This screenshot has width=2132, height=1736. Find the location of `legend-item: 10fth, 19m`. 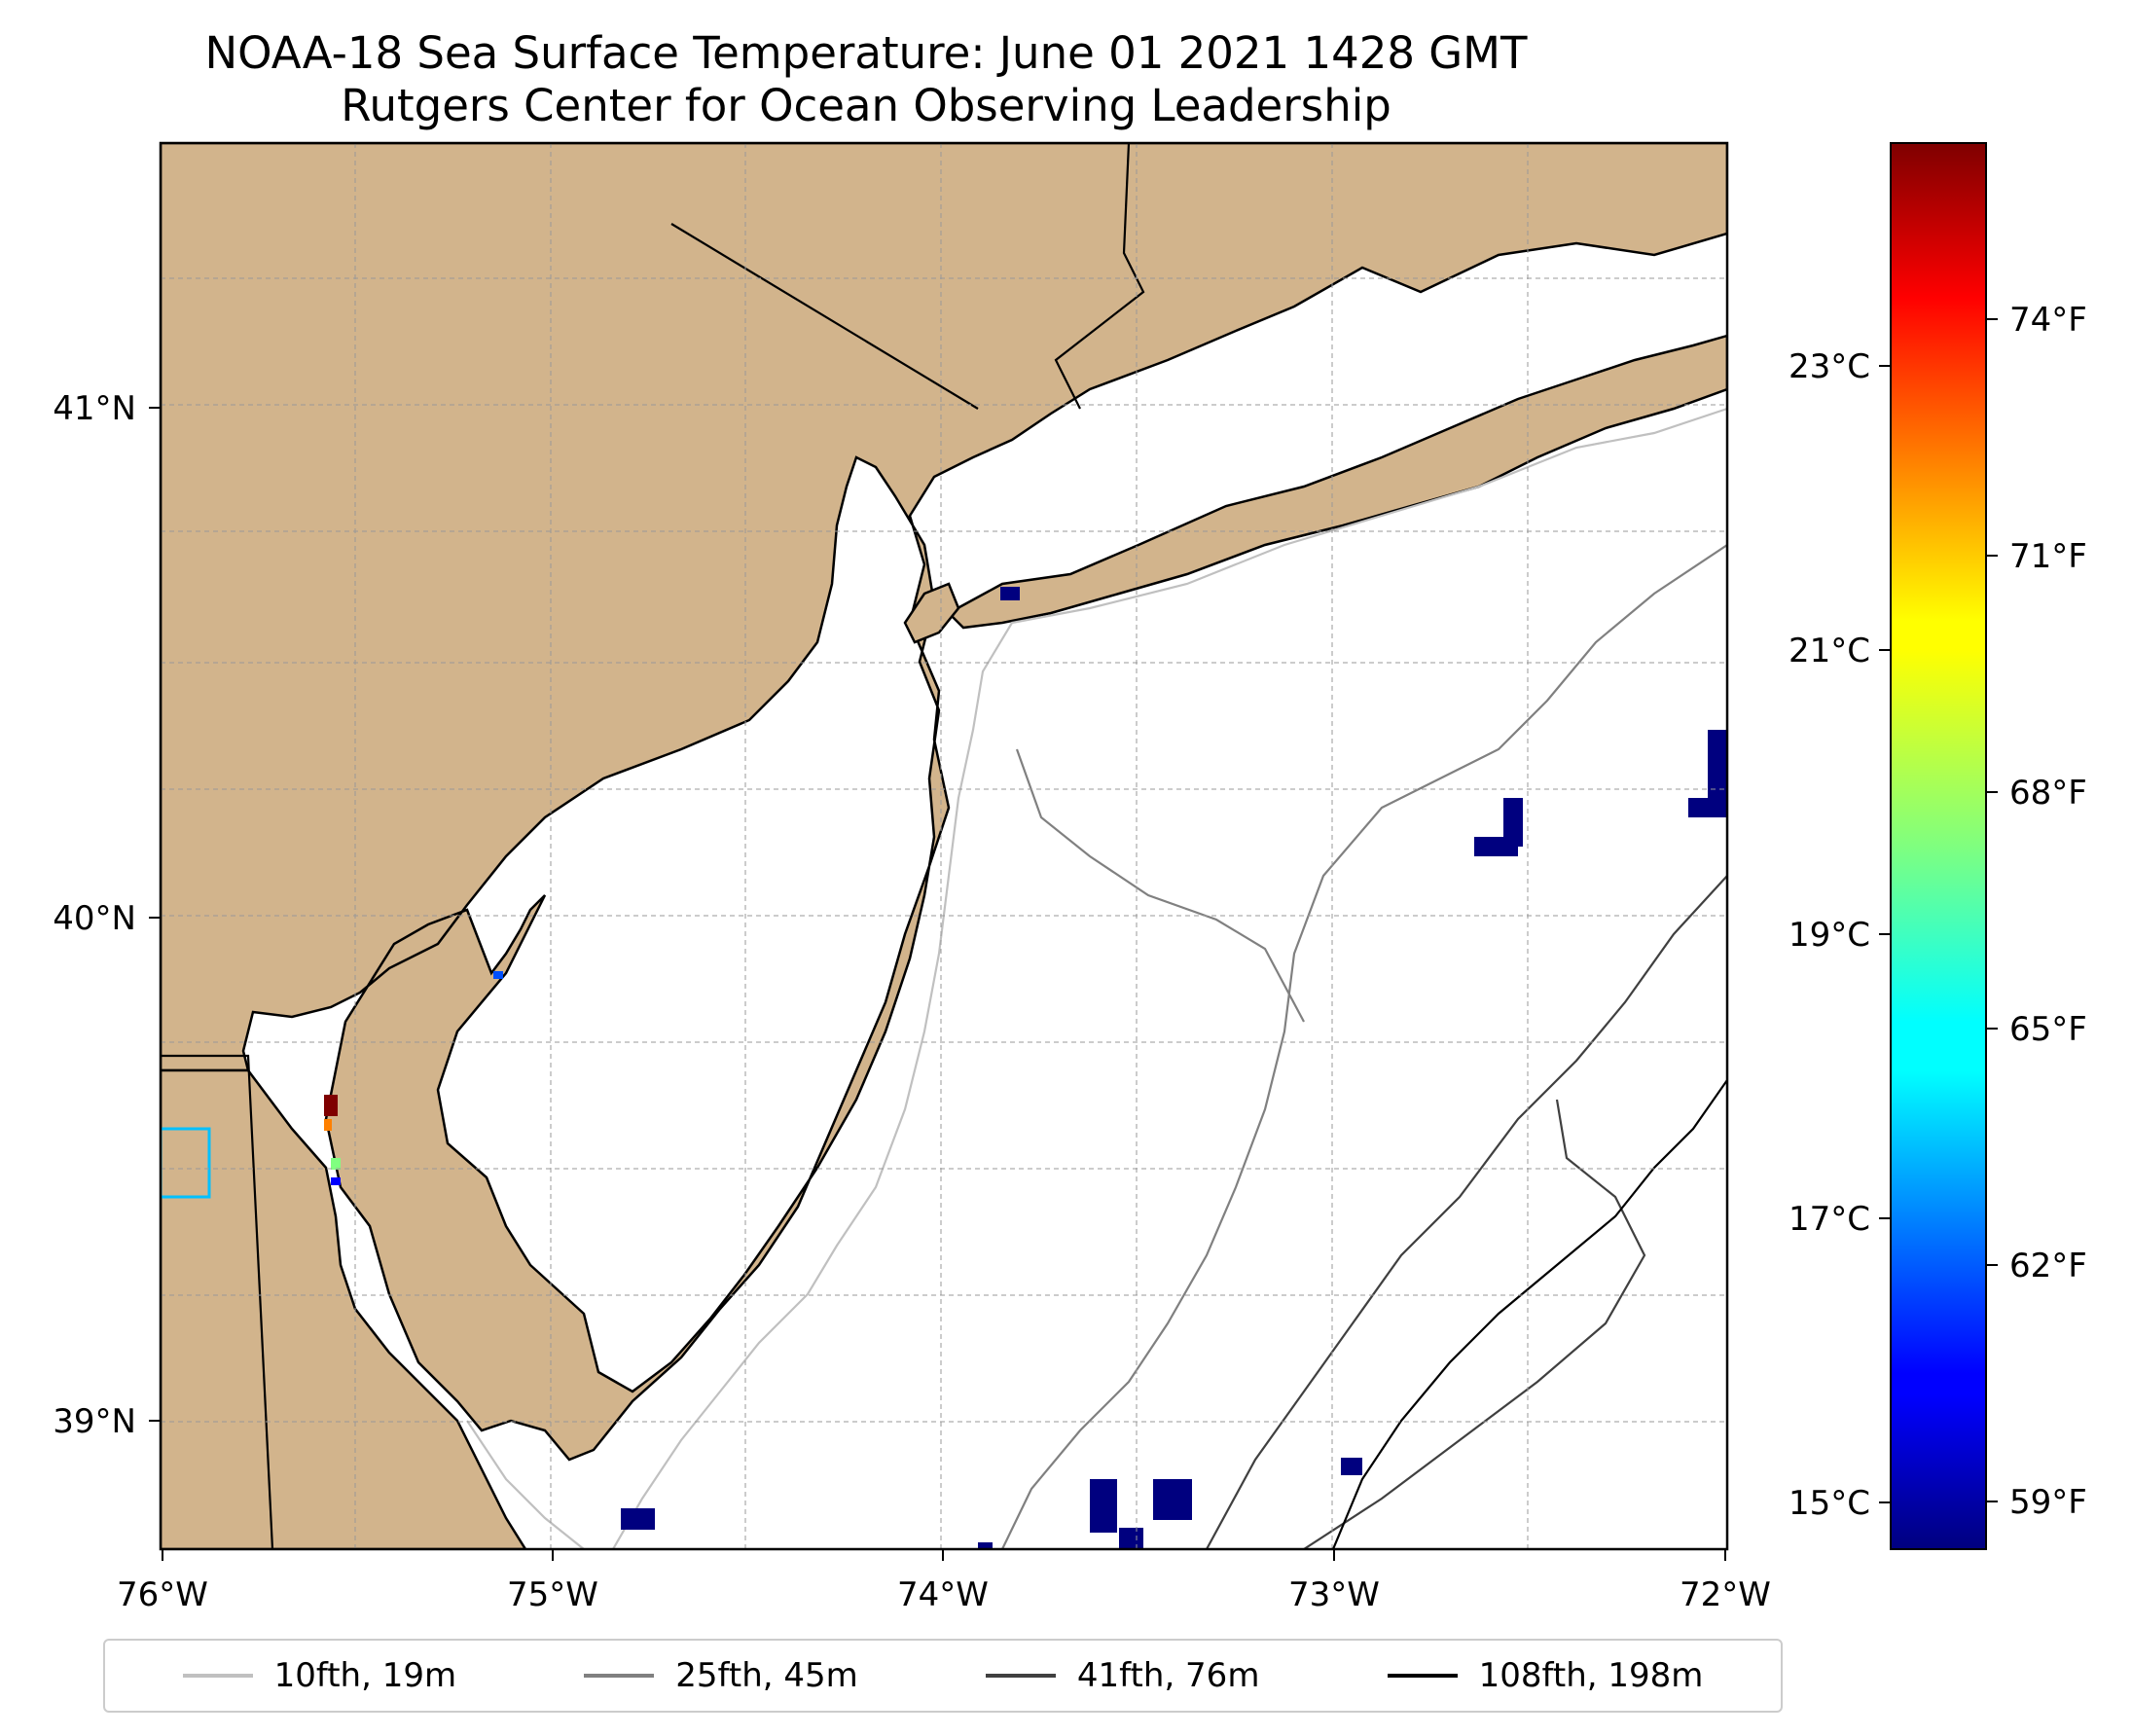

legend-item: 10fth, 19m is located at coordinates (320, 1676).